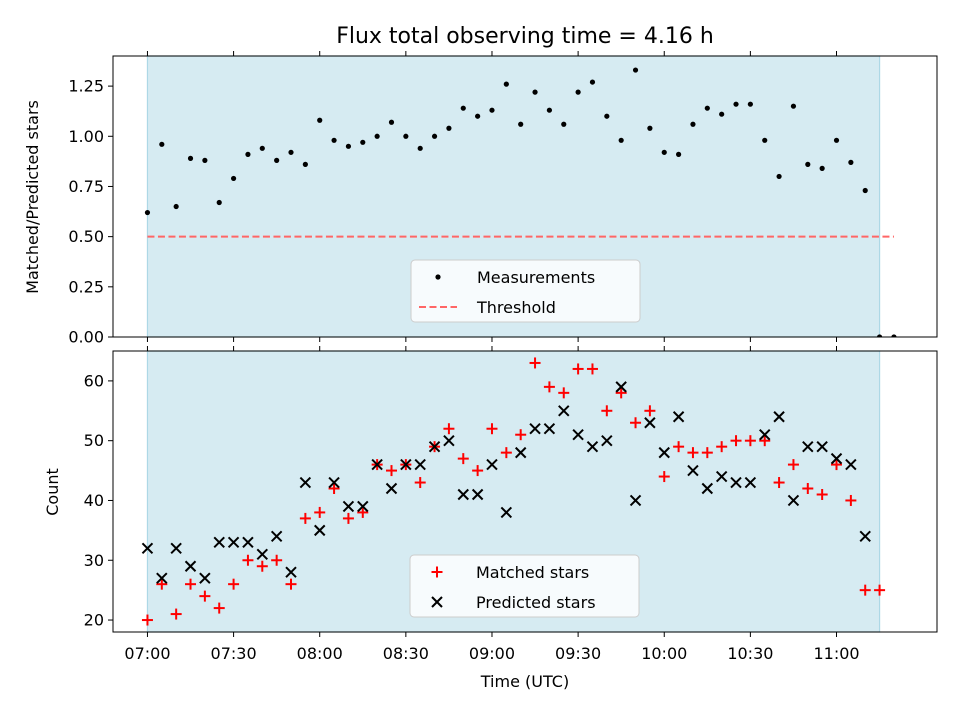 This screenshot has width=960, height=720. Describe the element at coordinates (94, 500) in the screenshot. I see `y-tick-label: 40` at that location.